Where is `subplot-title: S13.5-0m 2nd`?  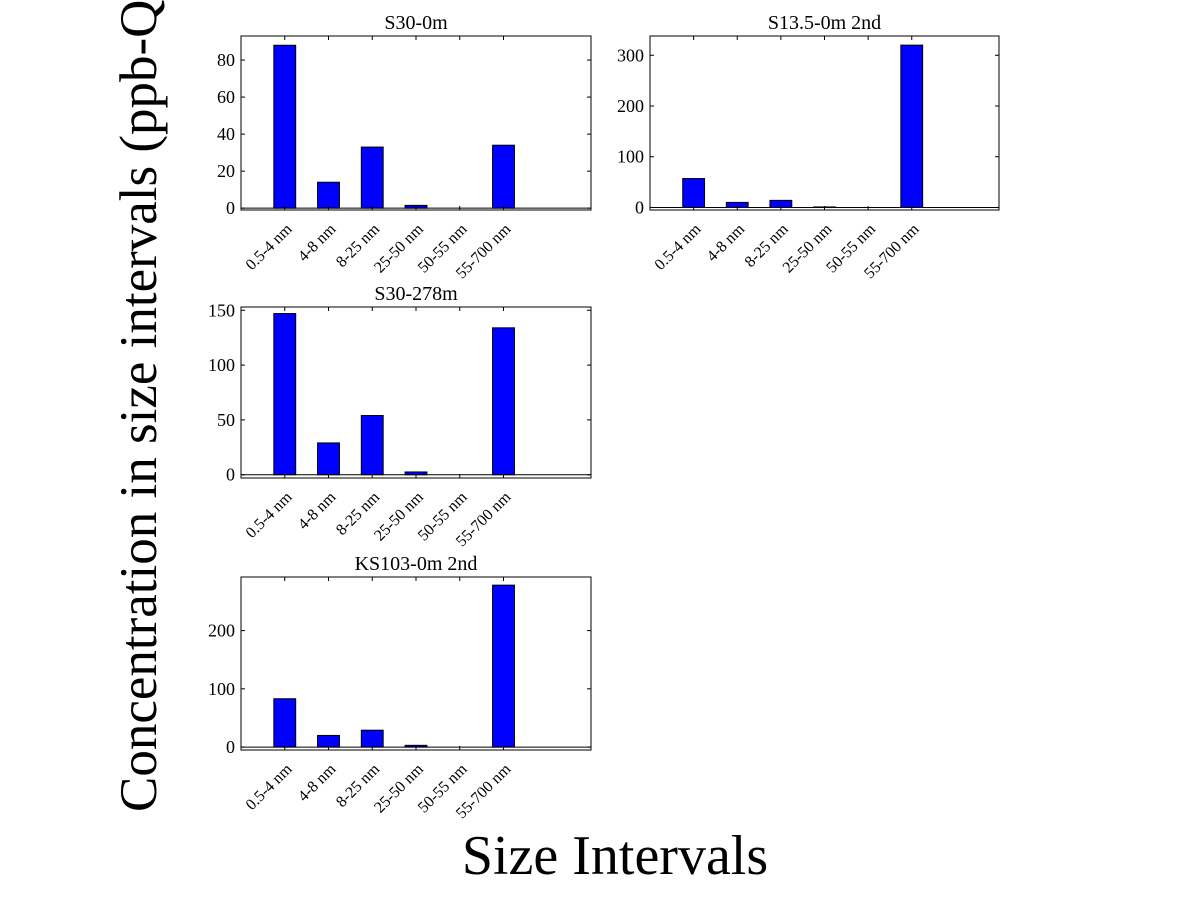
subplot-title: S13.5-0m 2nd is located at coordinates (824, 23).